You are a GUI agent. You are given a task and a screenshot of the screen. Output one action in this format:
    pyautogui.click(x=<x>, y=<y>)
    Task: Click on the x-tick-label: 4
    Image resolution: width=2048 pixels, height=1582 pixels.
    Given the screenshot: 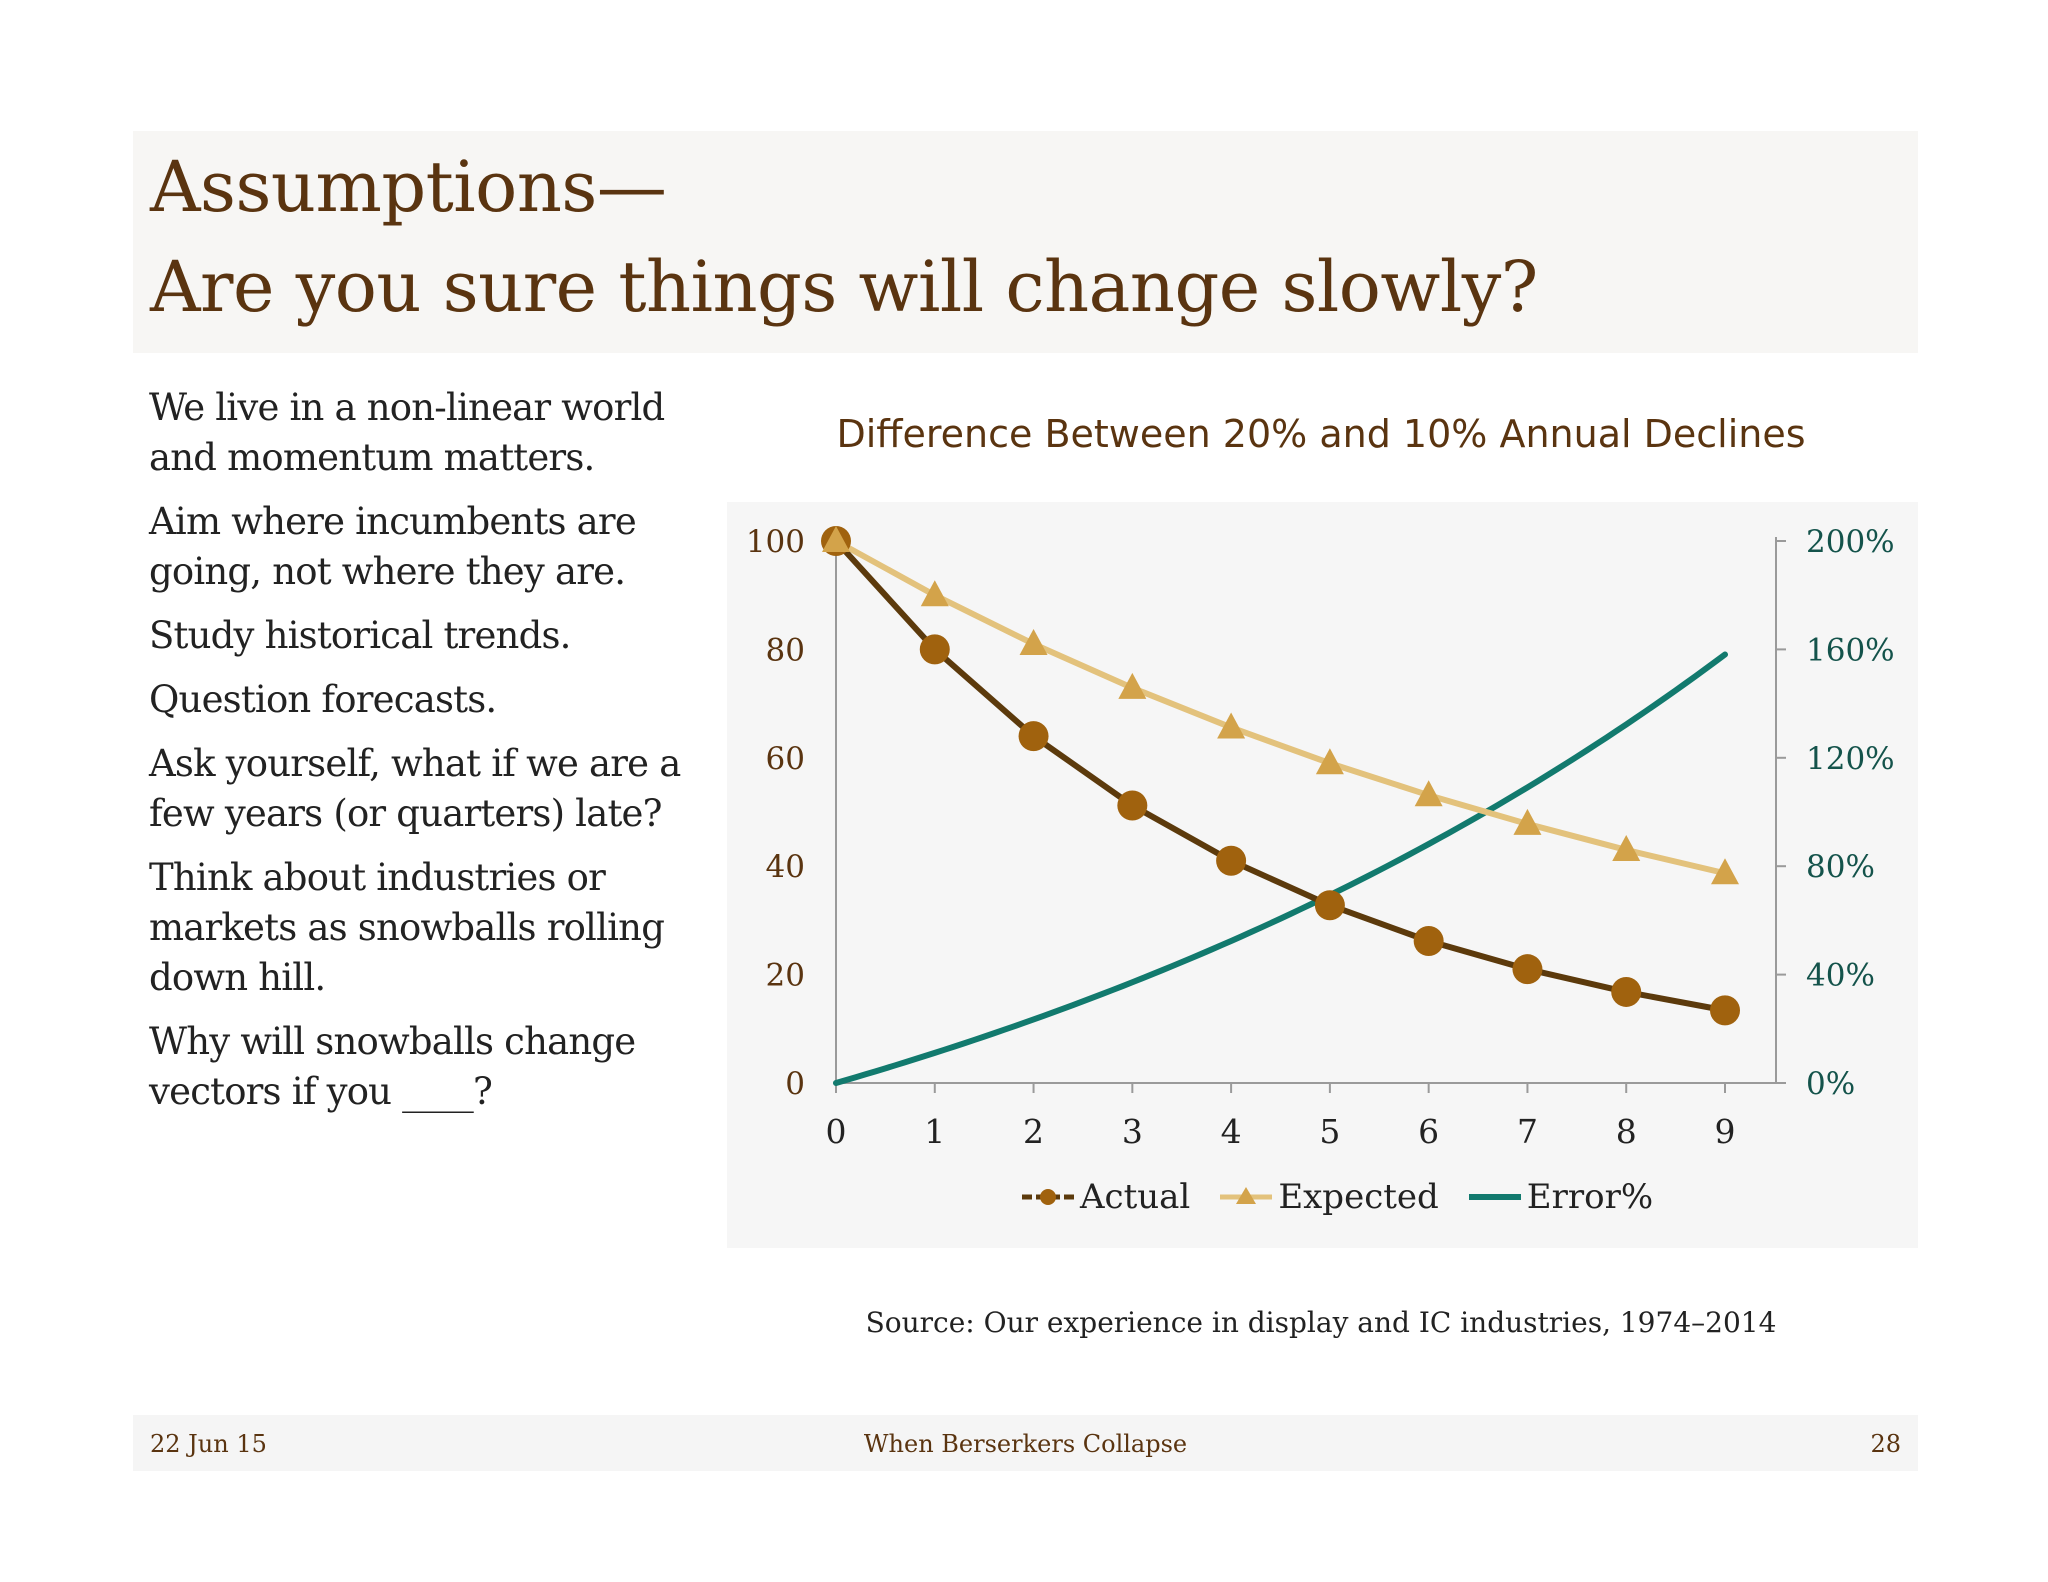 What is the action you would take?
    pyautogui.click(x=1231, y=1131)
    